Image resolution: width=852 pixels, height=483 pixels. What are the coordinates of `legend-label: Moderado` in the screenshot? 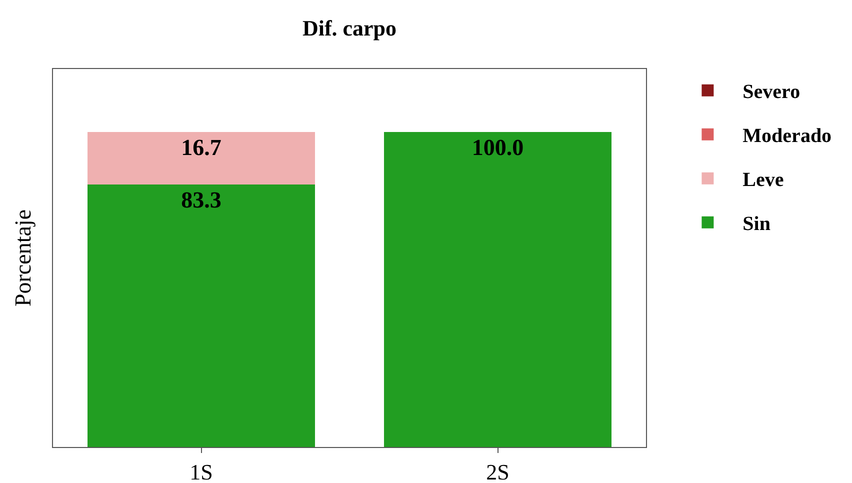 It's located at (787, 136).